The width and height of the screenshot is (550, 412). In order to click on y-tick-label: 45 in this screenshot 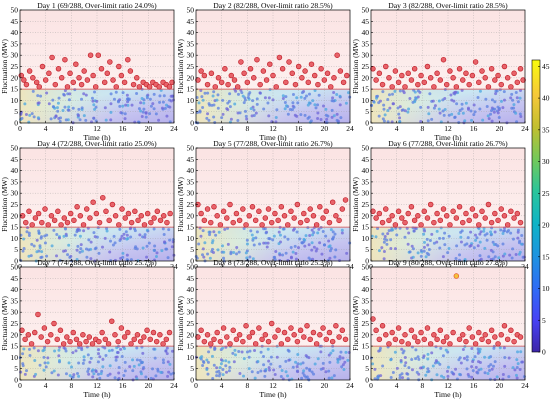, I will do `click(191, 278)`.